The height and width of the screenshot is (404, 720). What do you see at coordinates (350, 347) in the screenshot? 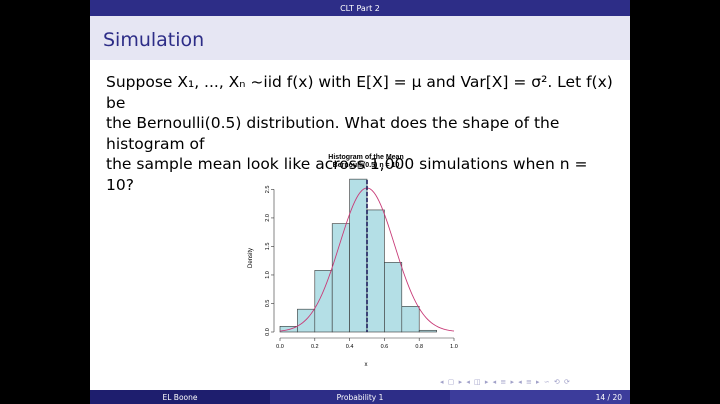
I see `x-tick-label: 0.4` at bounding box center [350, 347].